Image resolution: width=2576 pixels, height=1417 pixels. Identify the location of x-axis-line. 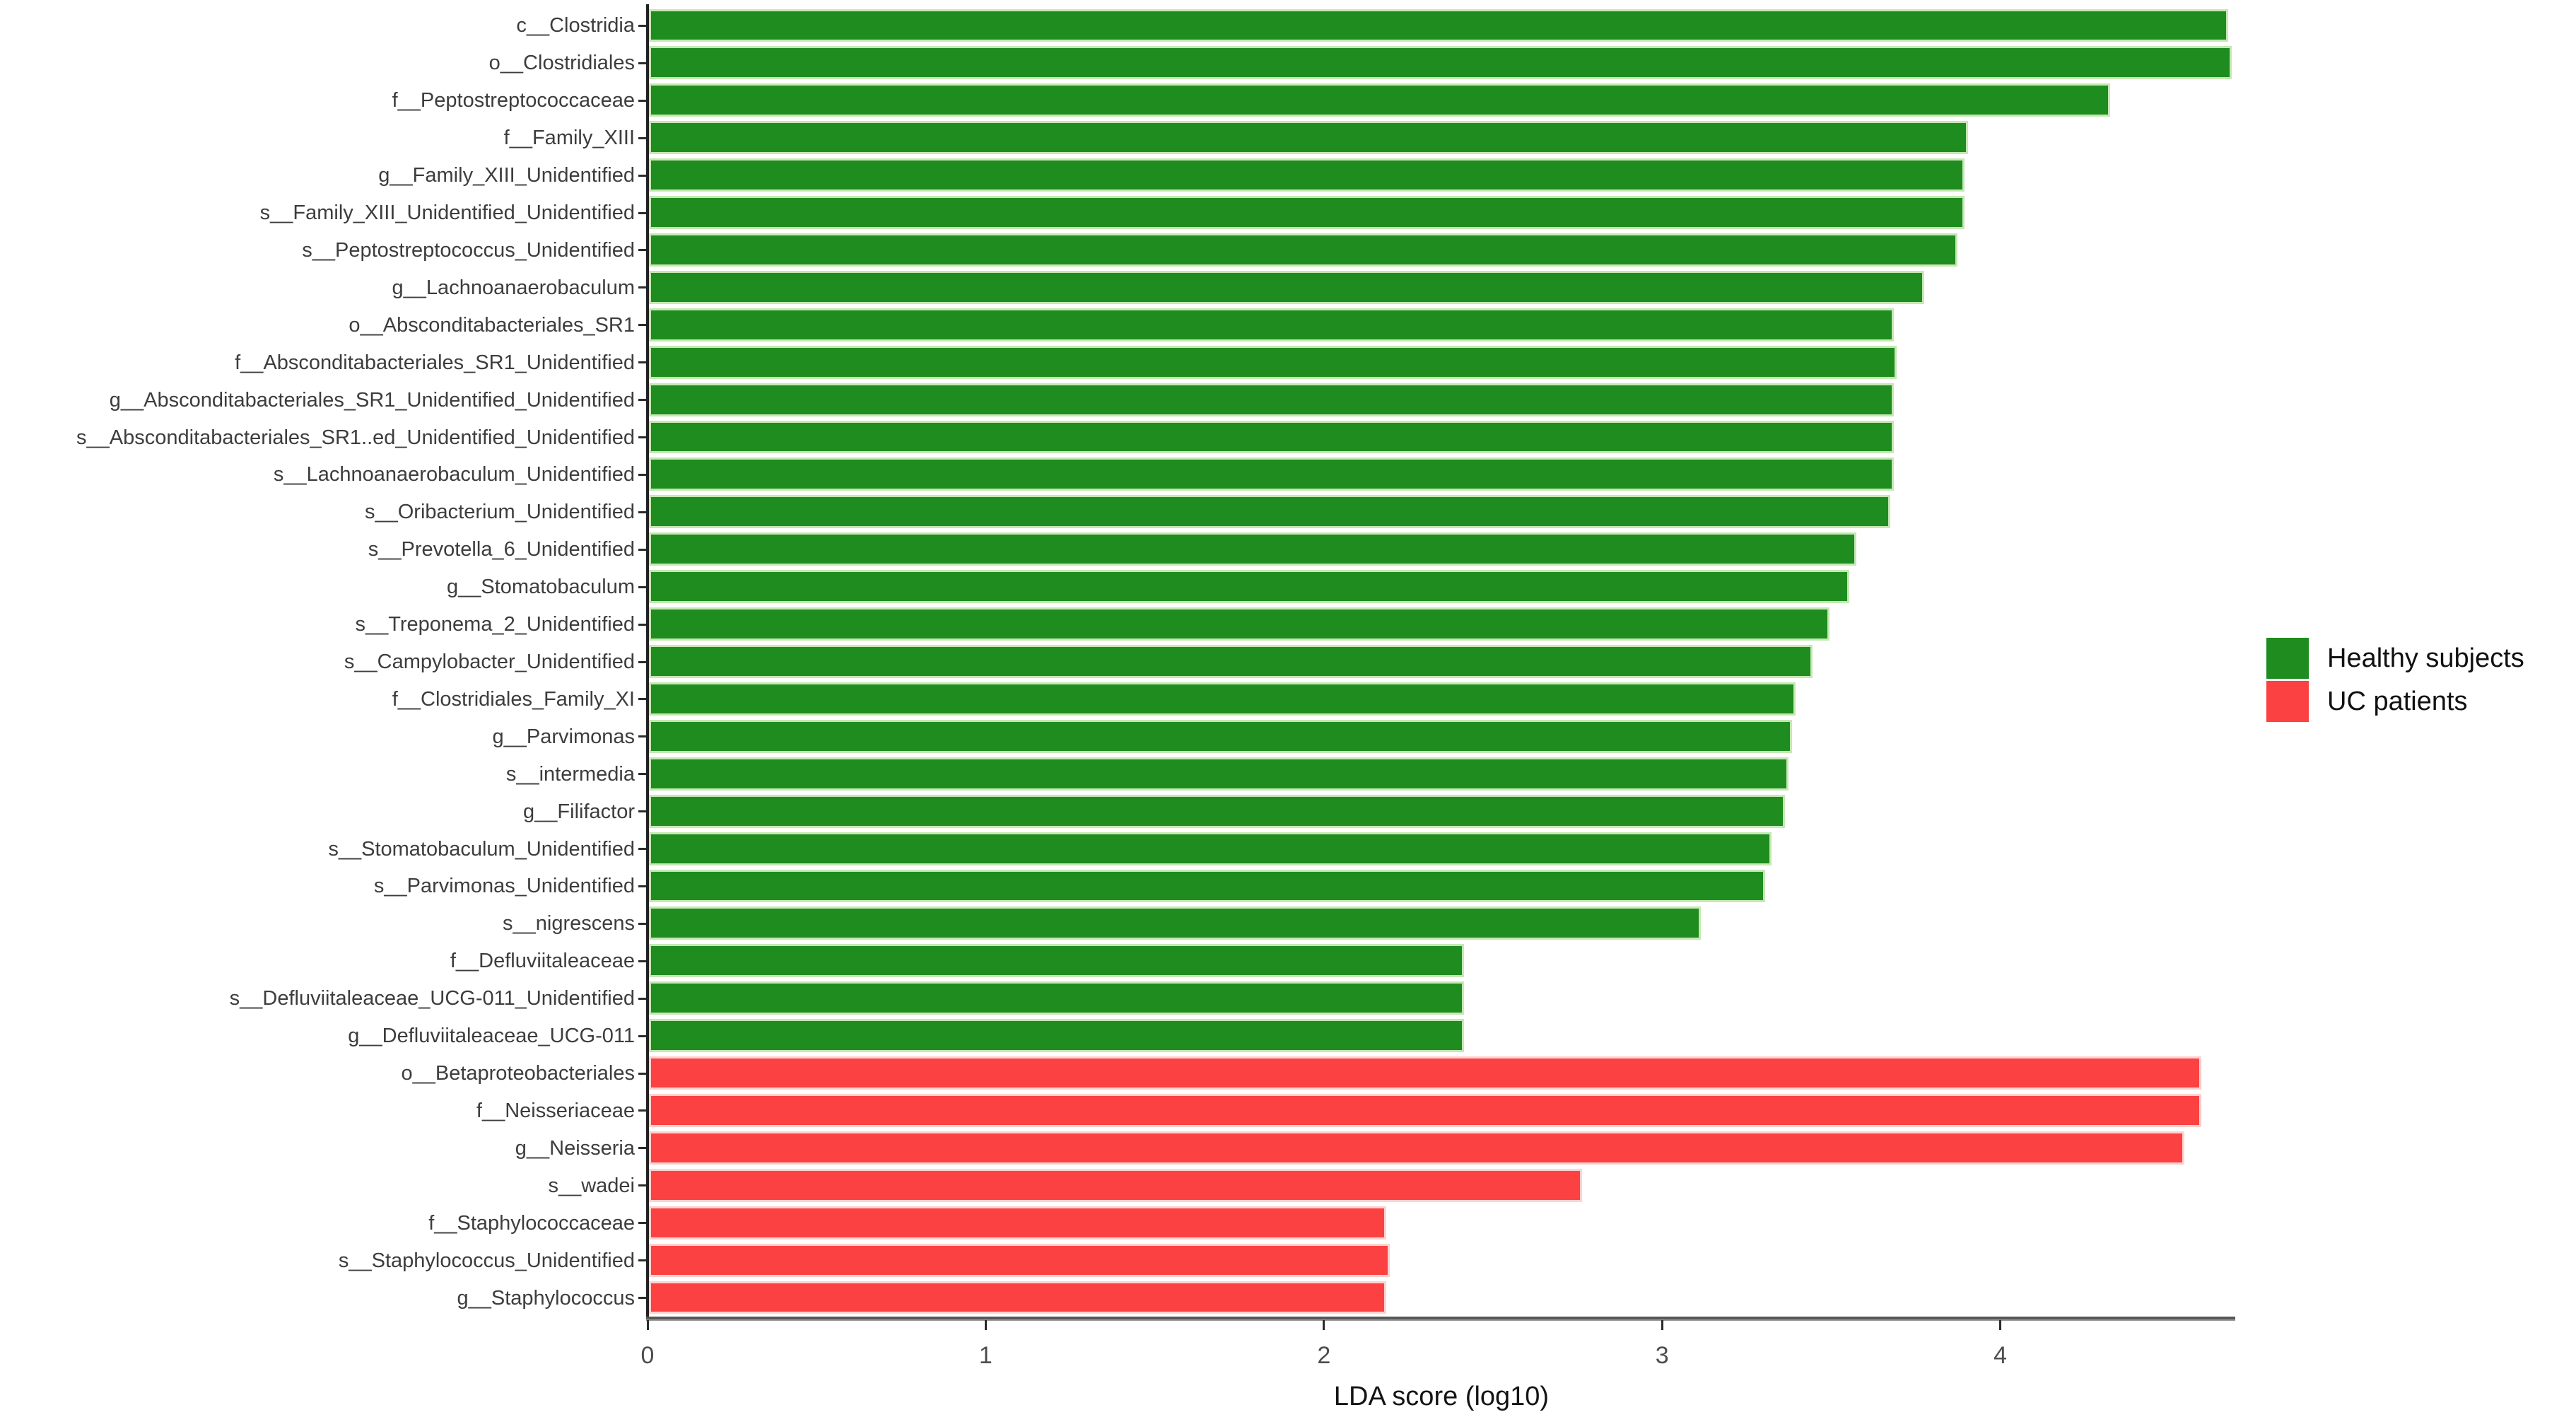
(1441, 1319).